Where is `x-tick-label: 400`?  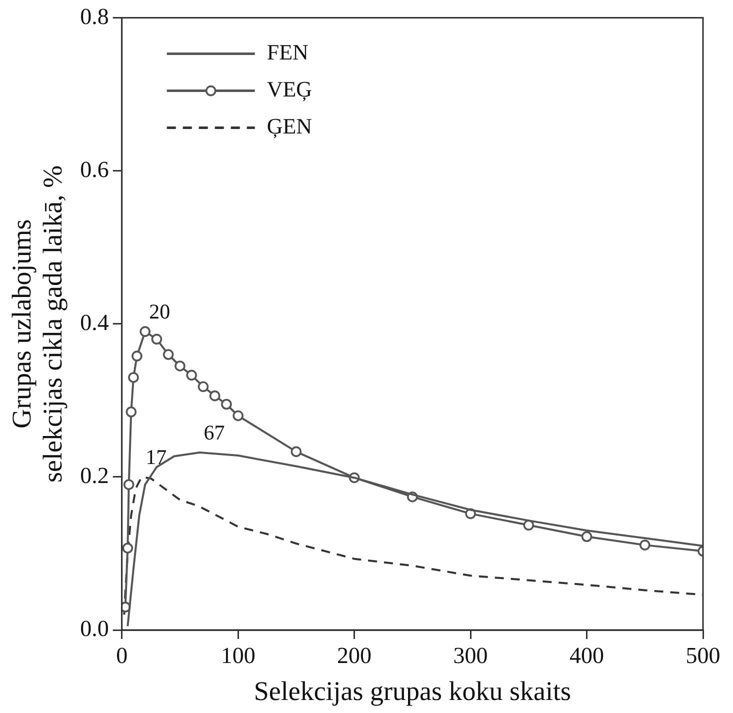 x-tick-label: 400 is located at coordinates (587, 655).